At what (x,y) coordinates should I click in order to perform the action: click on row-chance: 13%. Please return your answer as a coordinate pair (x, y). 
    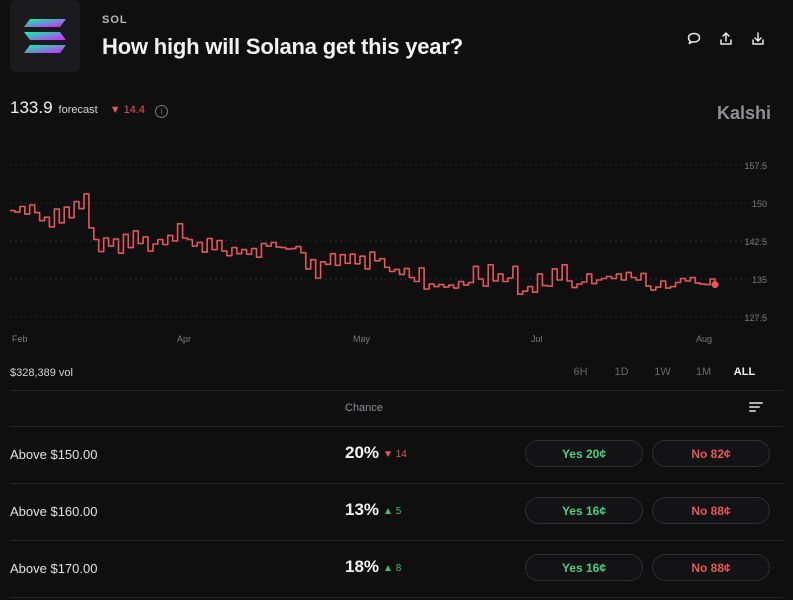
    Looking at the image, I should click on (362, 509).